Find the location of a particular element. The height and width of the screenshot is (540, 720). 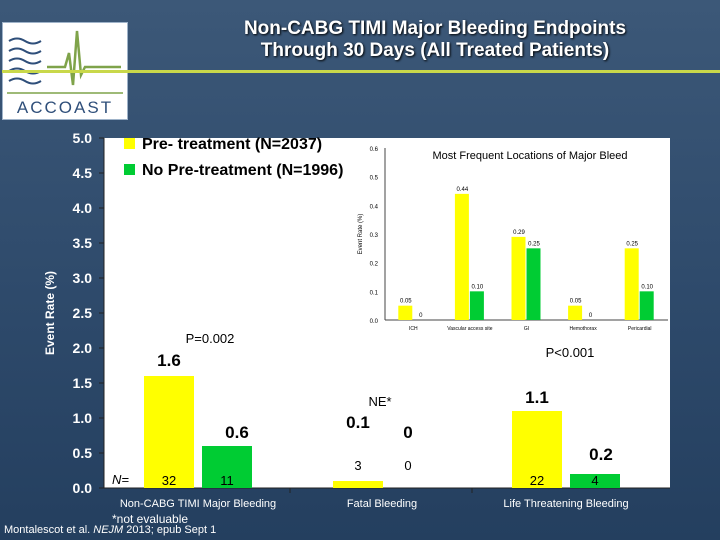

inset-y-tick-label: 0.2 is located at coordinates (374, 265).